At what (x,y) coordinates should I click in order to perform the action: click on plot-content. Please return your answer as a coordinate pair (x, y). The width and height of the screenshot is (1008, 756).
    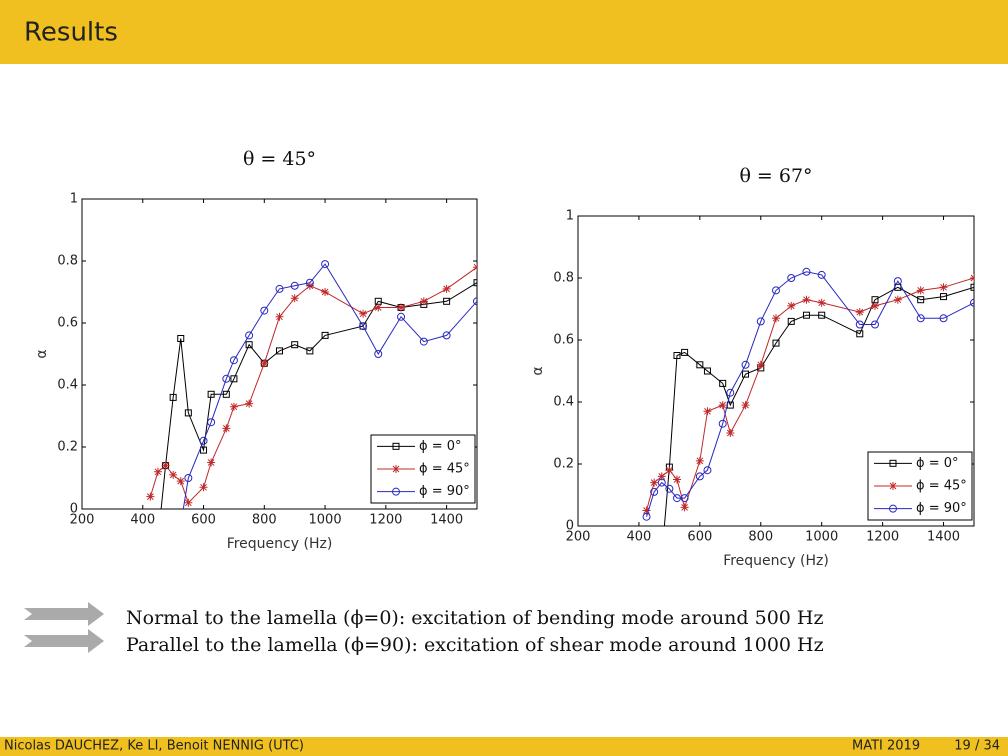
    Looking at the image, I should click on (808, 413).